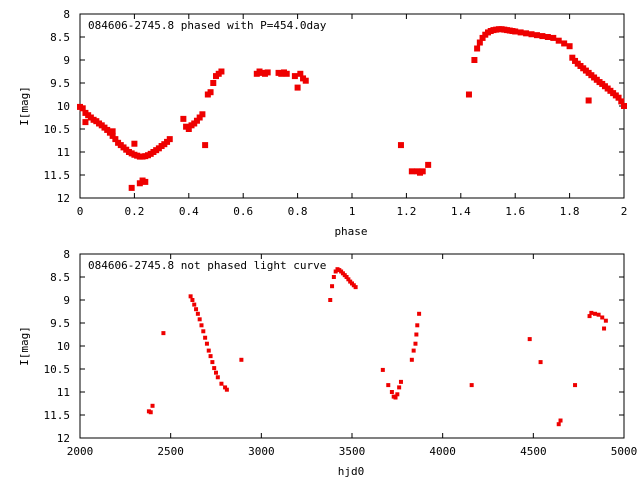 The width and height of the screenshot is (640, 484). I want to click on unphased-x-tick-label: 4000, so click(442, 451).